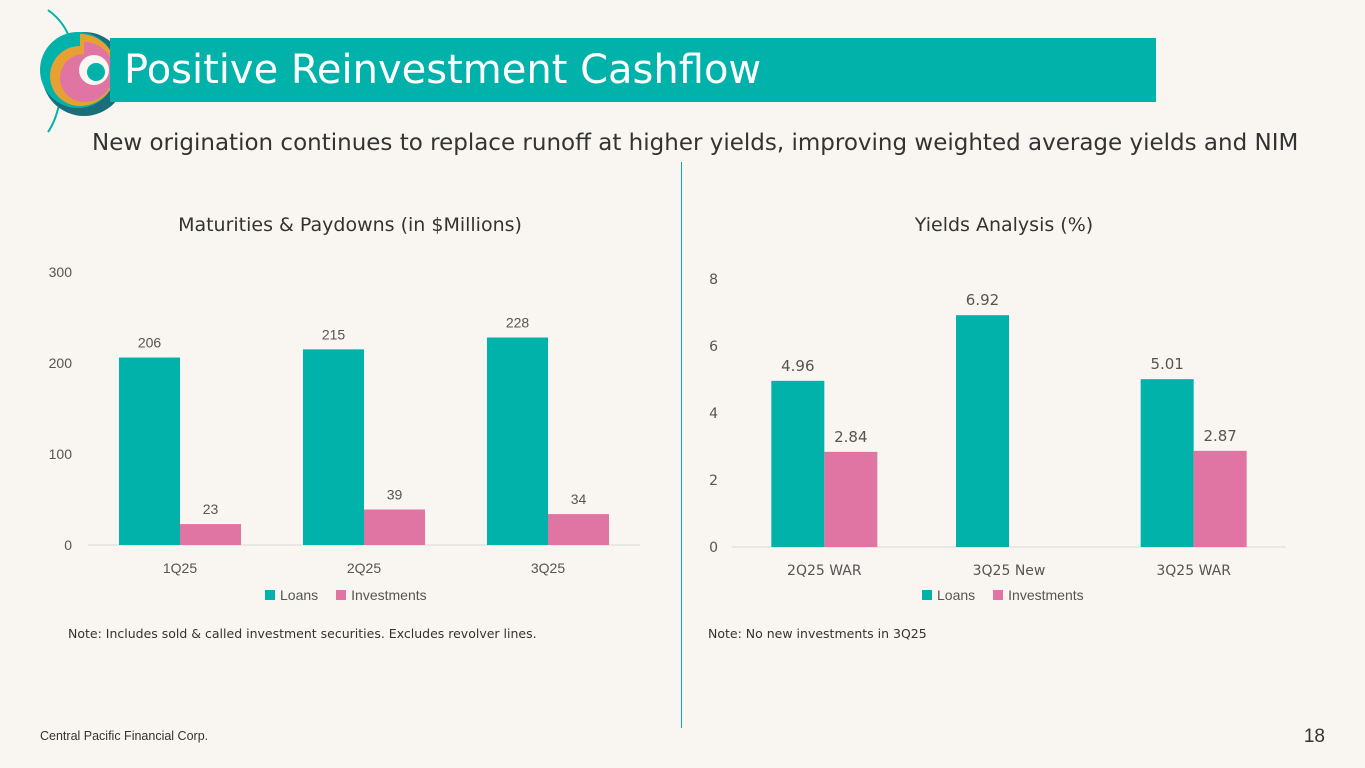  Describe the element at coordinates (350, 225) in the screenshot. I see `chart-title-maturities: Maturities & Paydowns (in $Millions)` at that location.